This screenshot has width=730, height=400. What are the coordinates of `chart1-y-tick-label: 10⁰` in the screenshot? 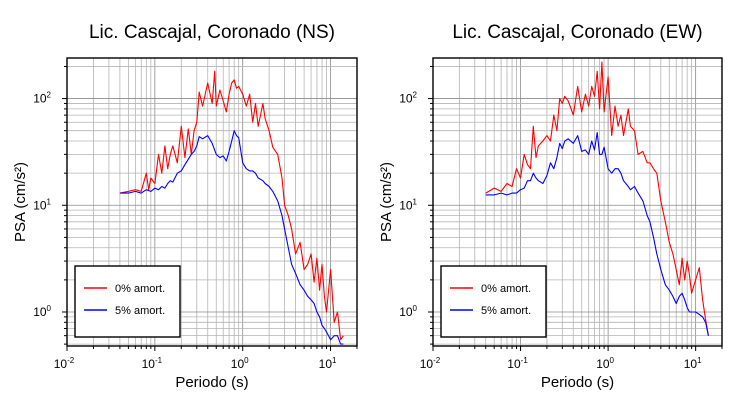 It's located at (42, 311).